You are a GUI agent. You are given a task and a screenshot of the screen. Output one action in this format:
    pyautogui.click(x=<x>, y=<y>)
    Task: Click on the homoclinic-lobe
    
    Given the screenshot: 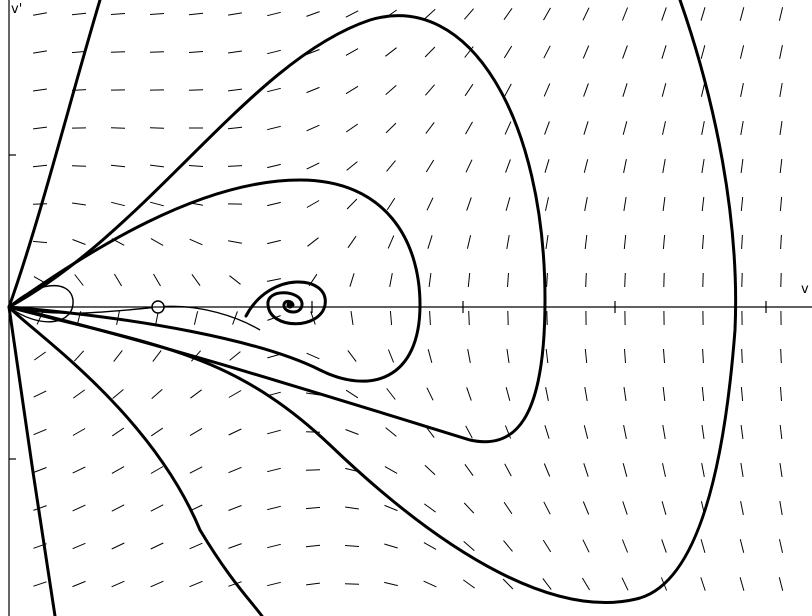 What is the action you would take?
    pyautogui.click(x=134, y=308)
    